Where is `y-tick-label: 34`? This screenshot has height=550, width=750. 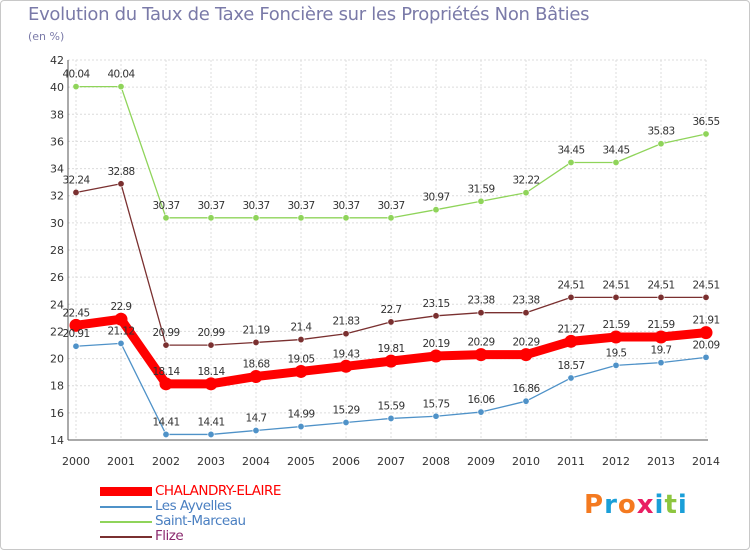 y-tick-label: 34 is located at coordinates (57, 169).